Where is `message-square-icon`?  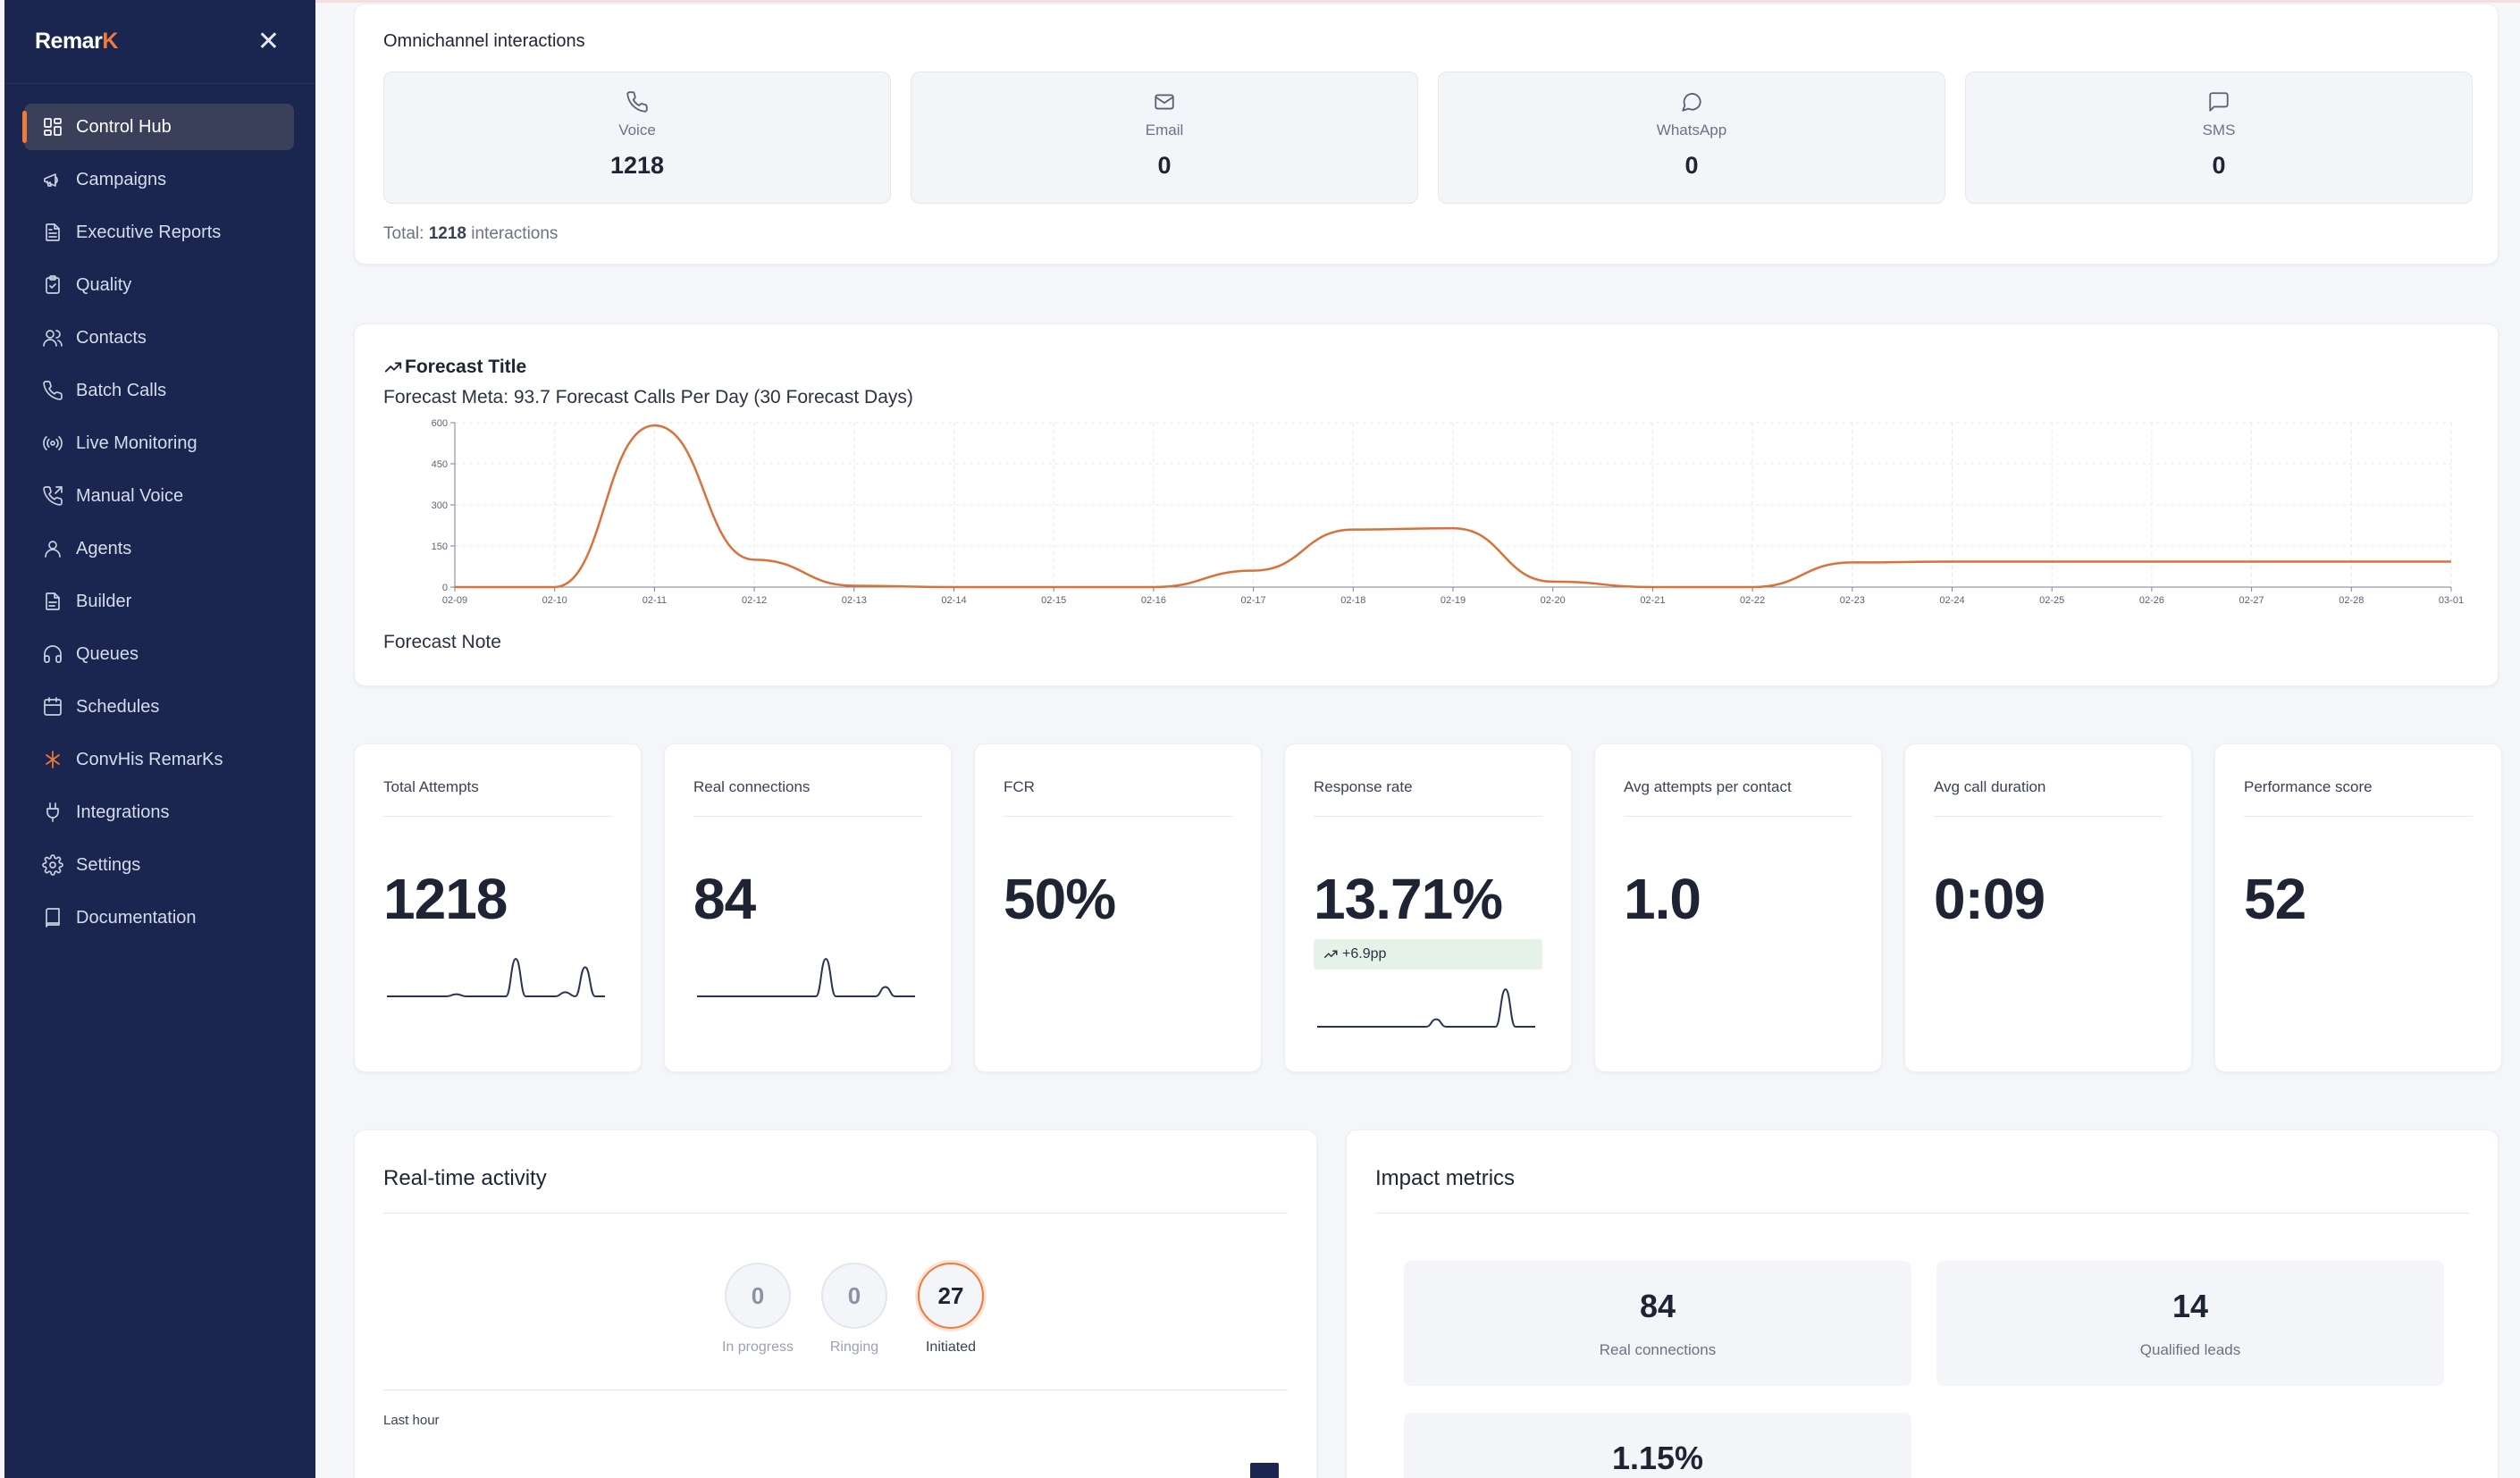
message-square-icon is located at coordinates (2219, 102).